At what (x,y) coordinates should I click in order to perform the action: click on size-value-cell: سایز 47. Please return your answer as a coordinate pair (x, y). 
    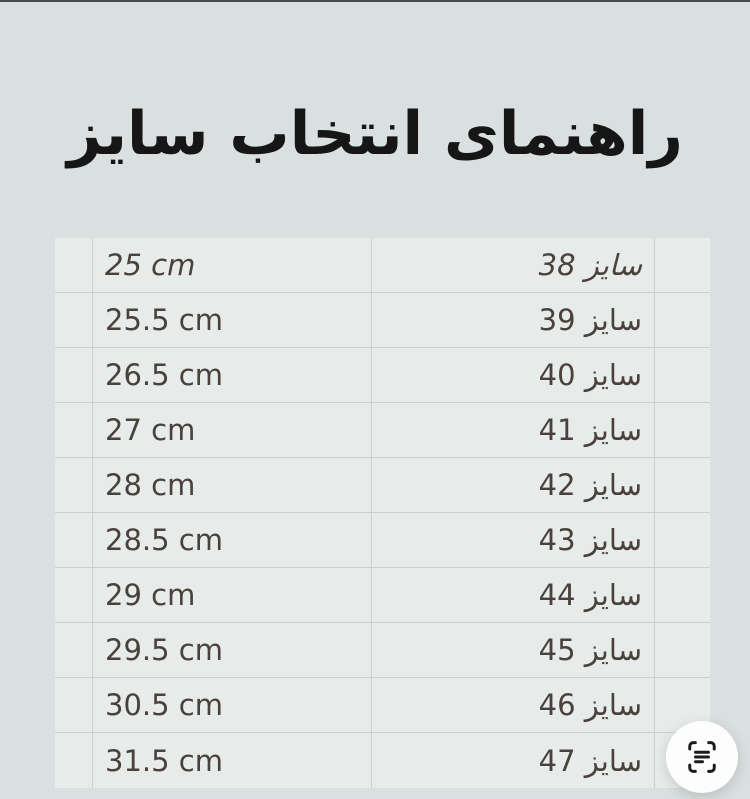
    Looking at the image, I should click on (513, 760).